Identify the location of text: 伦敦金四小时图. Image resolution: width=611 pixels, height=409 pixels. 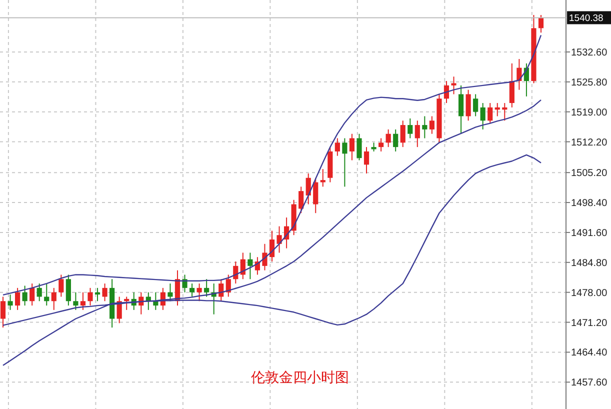
(300, 378).